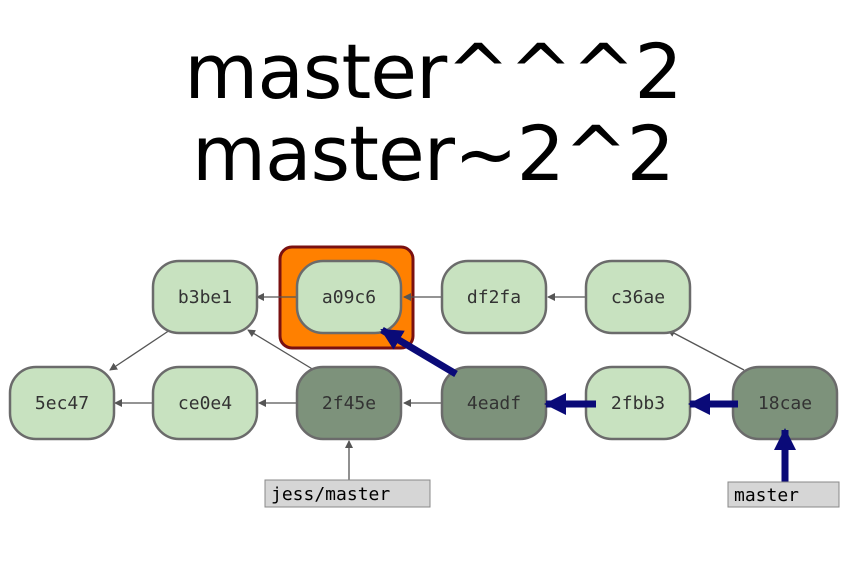 This screenshot has height=584, width=866. Describe the element at coordinates (706, 350) in the screenshot. I see `parent-link-18cae-c36ae` at that location.